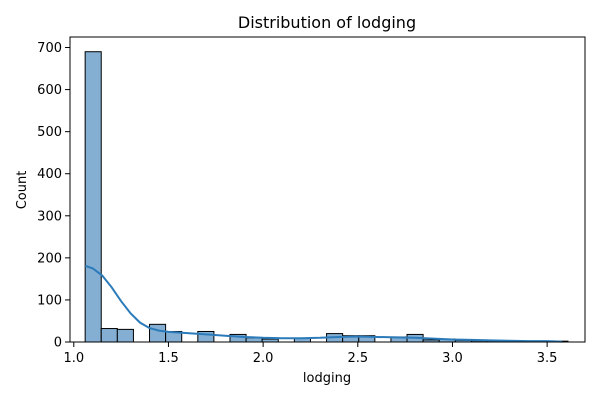 Image resolution: width=600 pixels, height=400 pixels. Describe the element at coordinates (263, 358) in the screenshot. I see `x-tick-label: 2.0` at that location.